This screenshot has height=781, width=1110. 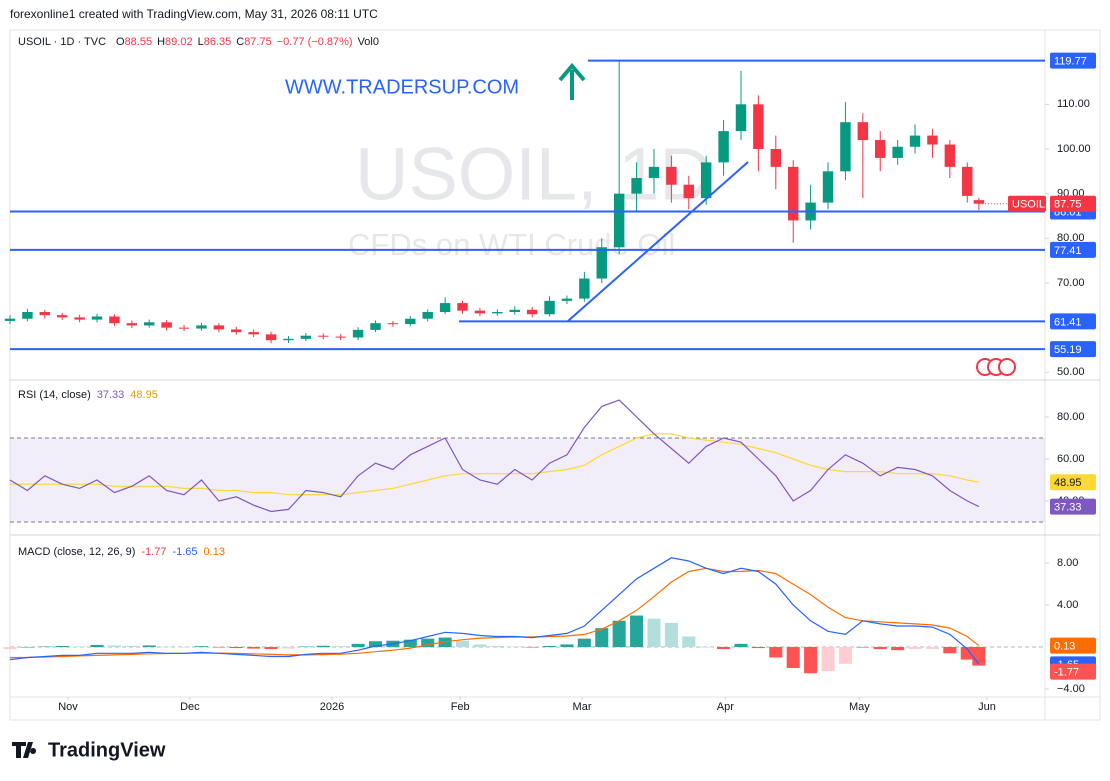 What do you see at coordinates (1071, 283) in the screenshot?
I see `y-tick-label: 70.00` at bounding box center [1071, 283].